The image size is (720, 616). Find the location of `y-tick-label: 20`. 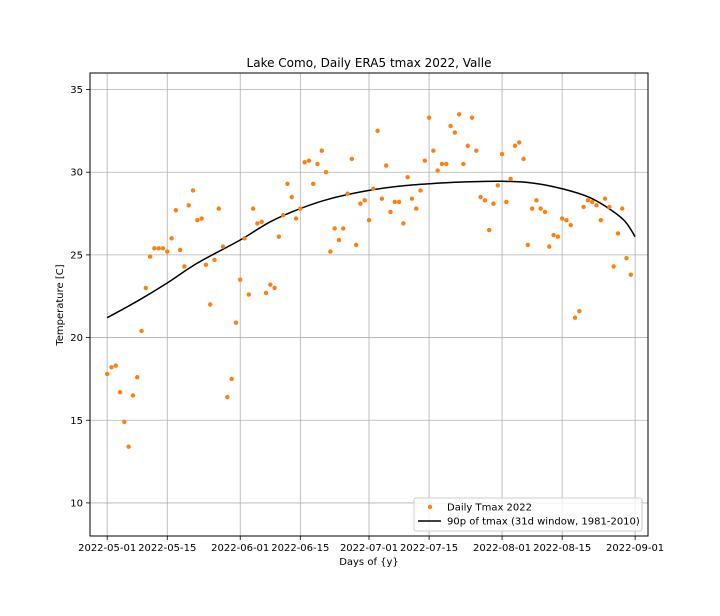

y-tick-label: 20 is located at coordinates (76, 338).